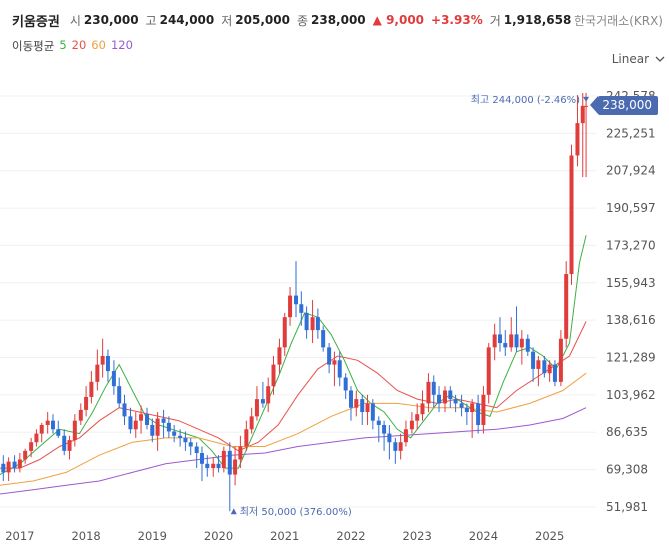 The image size is (669, 546). What do you see at coordinates (98, 45) in the screenshot?
I see `ma60-legend: 60` at bounding box center [98, 45].